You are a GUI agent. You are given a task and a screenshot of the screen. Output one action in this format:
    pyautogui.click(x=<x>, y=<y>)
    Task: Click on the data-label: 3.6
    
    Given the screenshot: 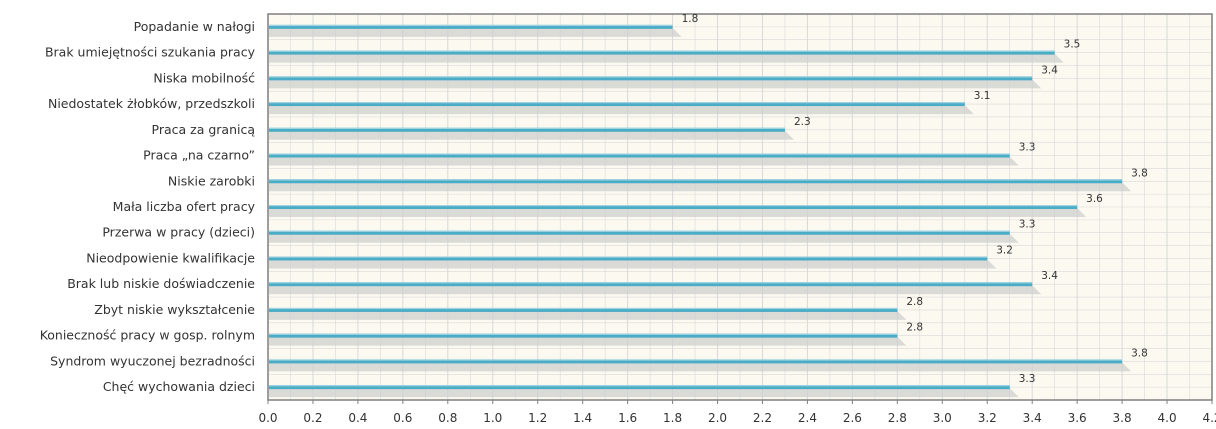 What is the action you would take?
    pyautogui.click(x=1094, y=199)
    